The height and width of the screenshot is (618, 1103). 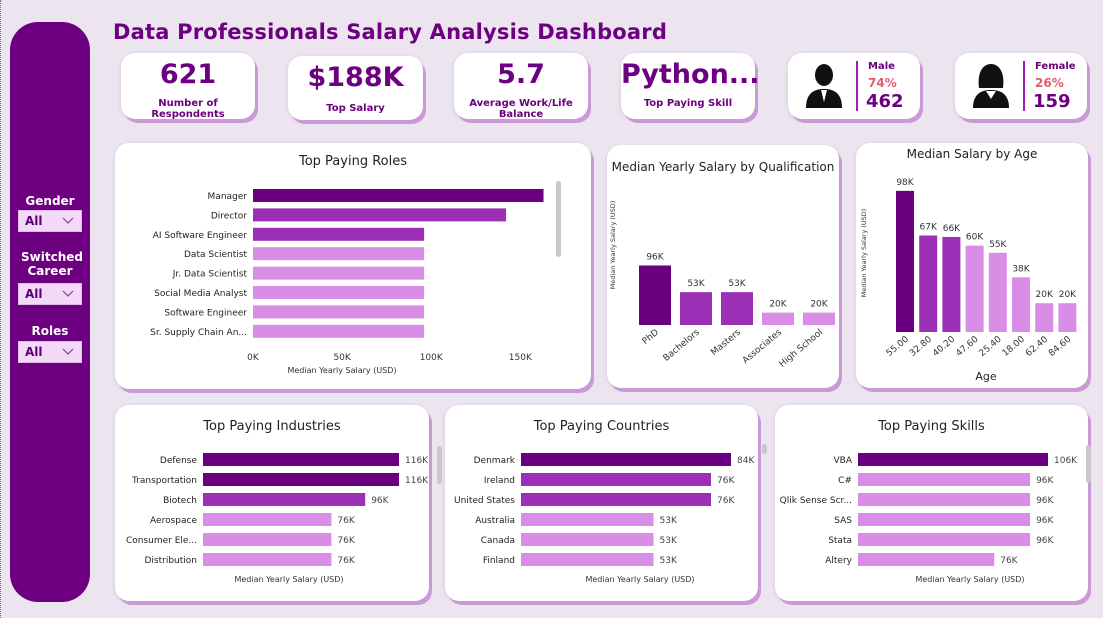 What do you see at coordinates (843, 521) in the screenshot?
I see `category-label: SAS` at bounding box center [843, 521].